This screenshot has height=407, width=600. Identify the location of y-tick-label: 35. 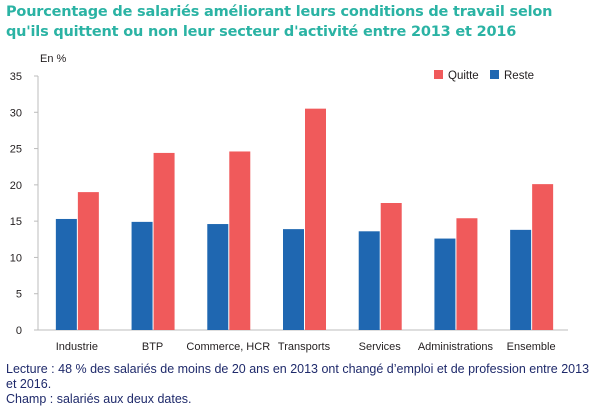
(16, 77).